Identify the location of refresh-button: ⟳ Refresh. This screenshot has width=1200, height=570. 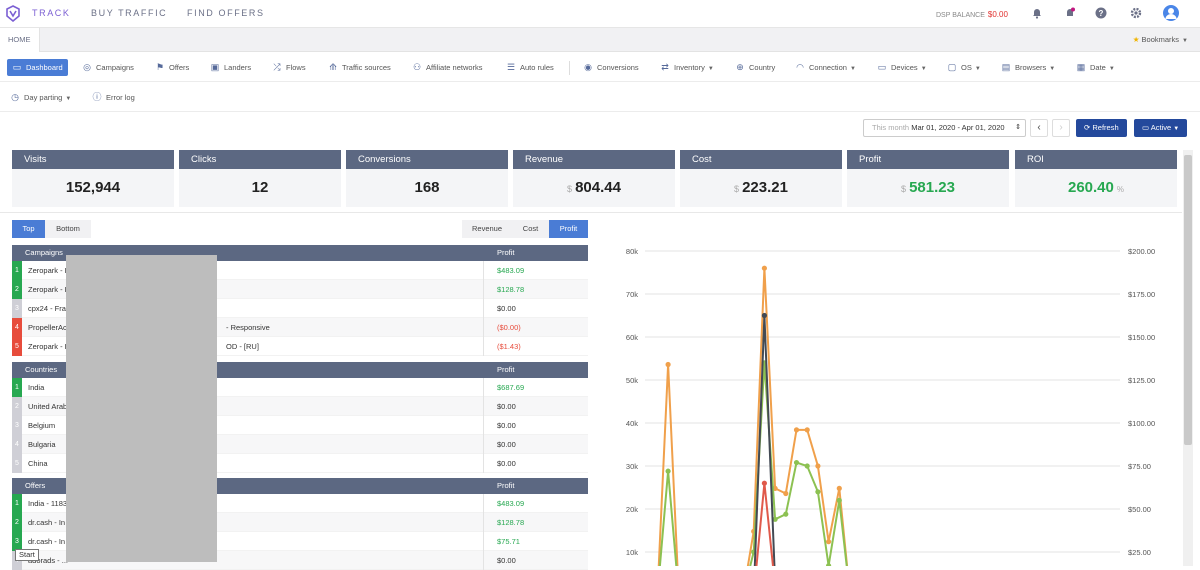
(1101, 128).